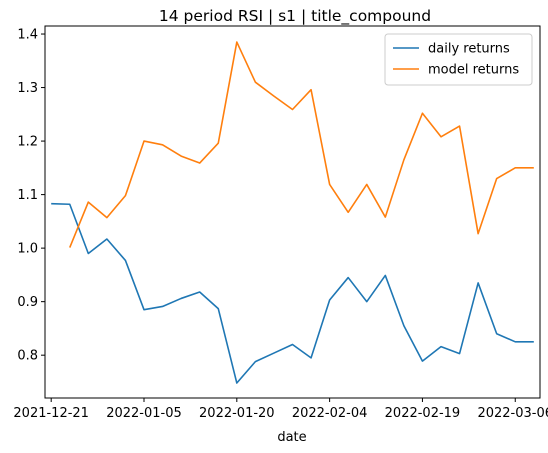  What do you see at coordinates (27, 35) in the screenshot?
I see `y-tick-label: 1.4` at bounding box center [27, 35].